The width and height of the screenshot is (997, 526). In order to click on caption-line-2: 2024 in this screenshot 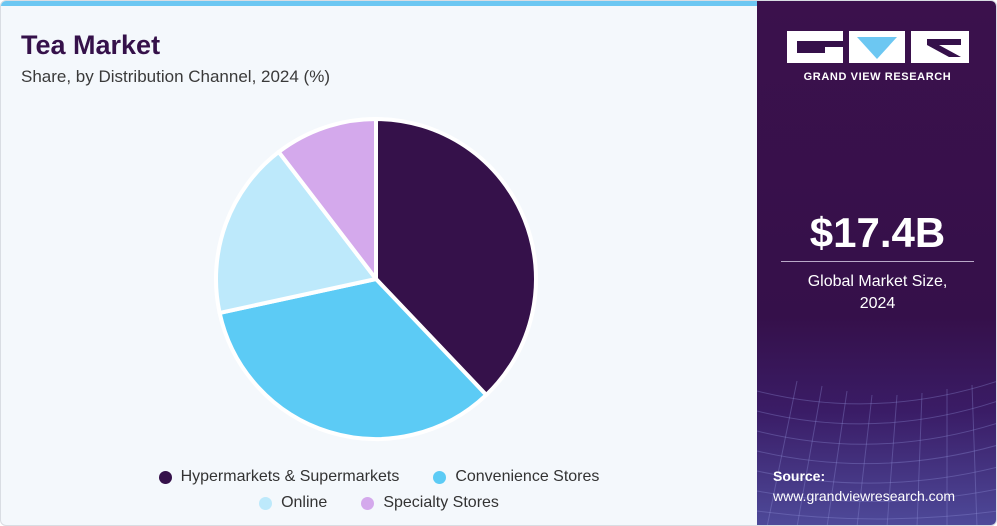, I will do `click(877, 303)`.